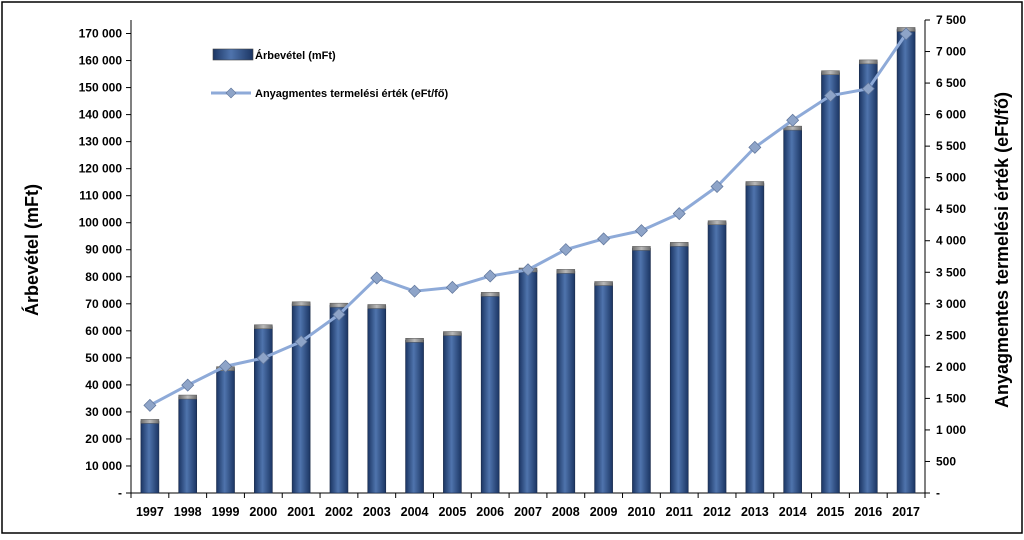 Image resolution: width=1024 pixels, height=540 pixels. Describe the element at coordinates (679, 512) in the screenshot. I see `x-axis-tick-label: 2011` at that location.